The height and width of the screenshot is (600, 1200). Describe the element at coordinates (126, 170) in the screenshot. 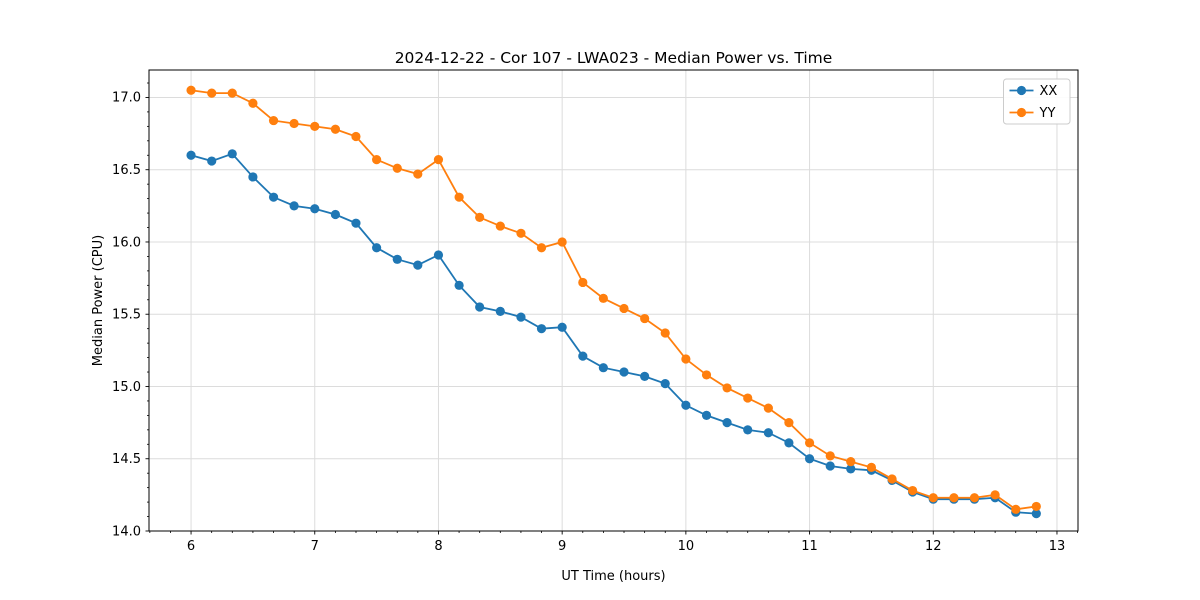

I see `y-tick-label: 16.5` at that location.